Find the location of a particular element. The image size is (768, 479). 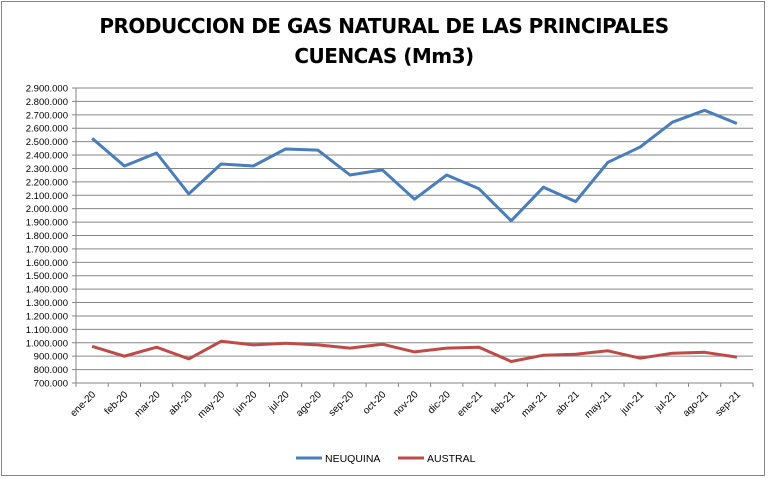

x-tick-label: jul-21 is located at coordinates (666, 402).